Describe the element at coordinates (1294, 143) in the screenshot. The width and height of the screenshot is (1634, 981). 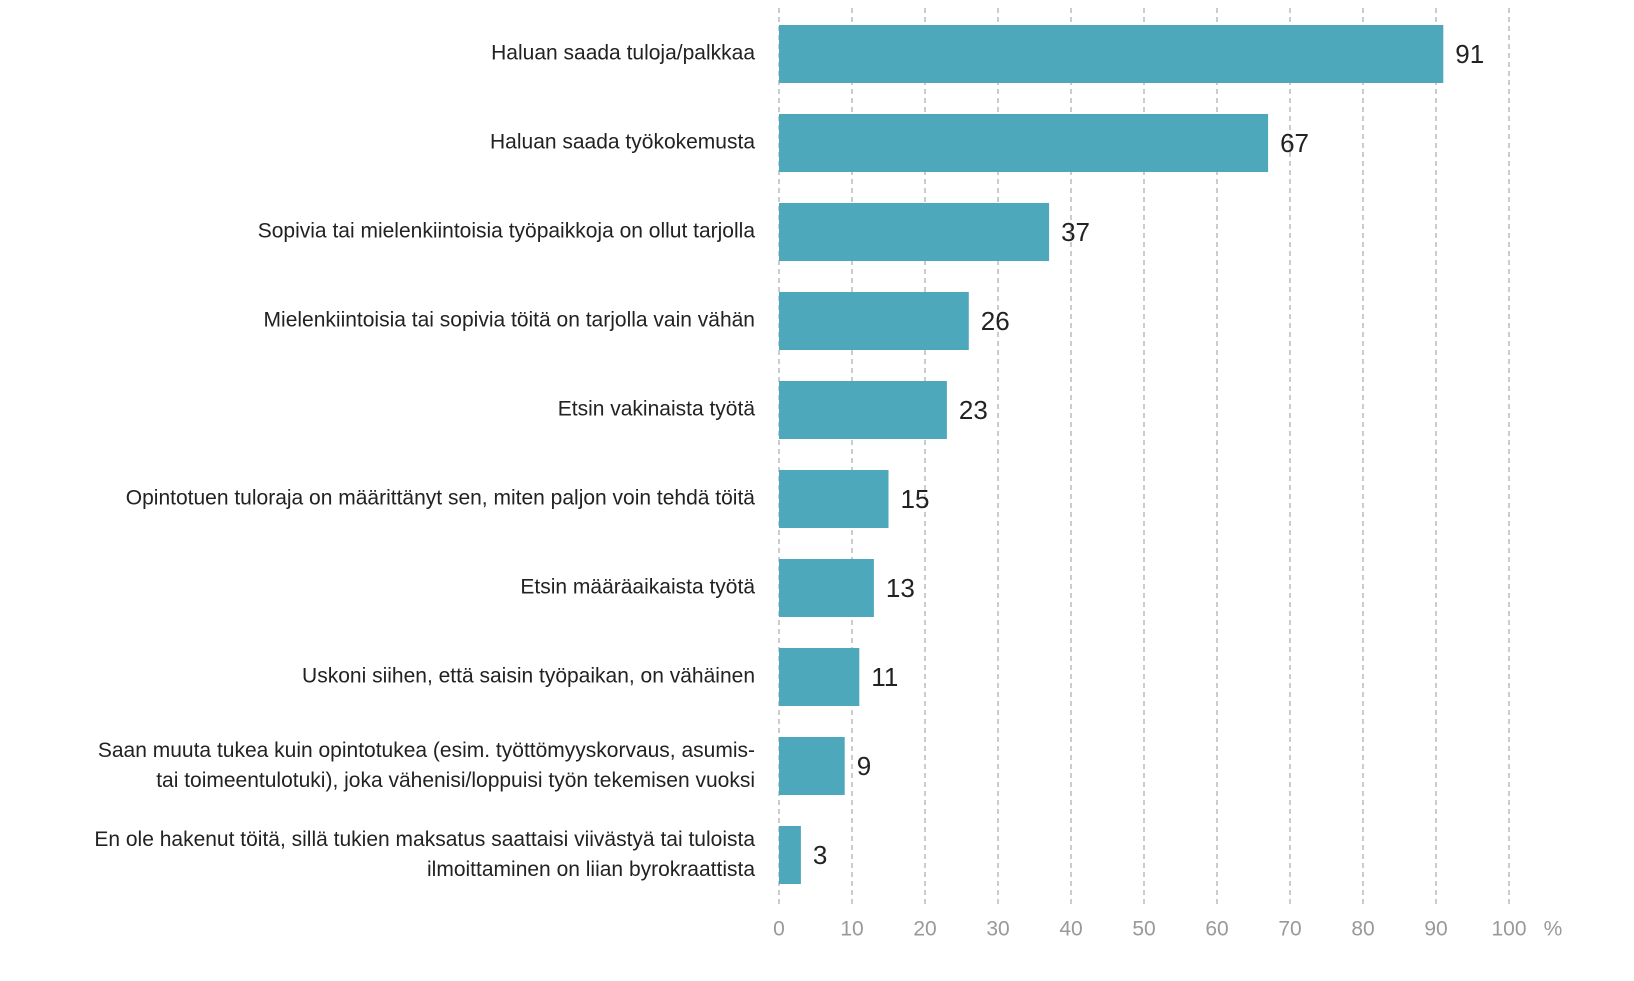
I see `value-label: 67` at that location.